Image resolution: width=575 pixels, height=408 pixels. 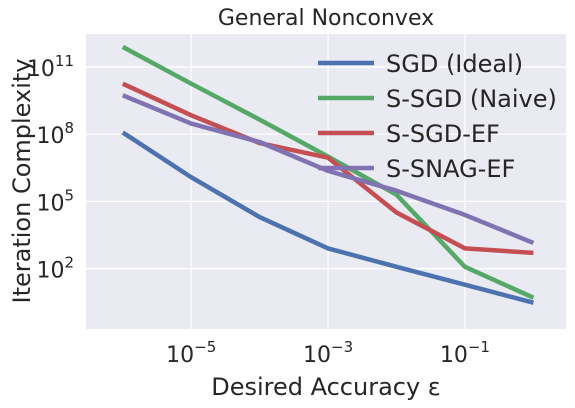 I want to click on x-tick-label: 10⁻⁵, so click(x=191, y=353).